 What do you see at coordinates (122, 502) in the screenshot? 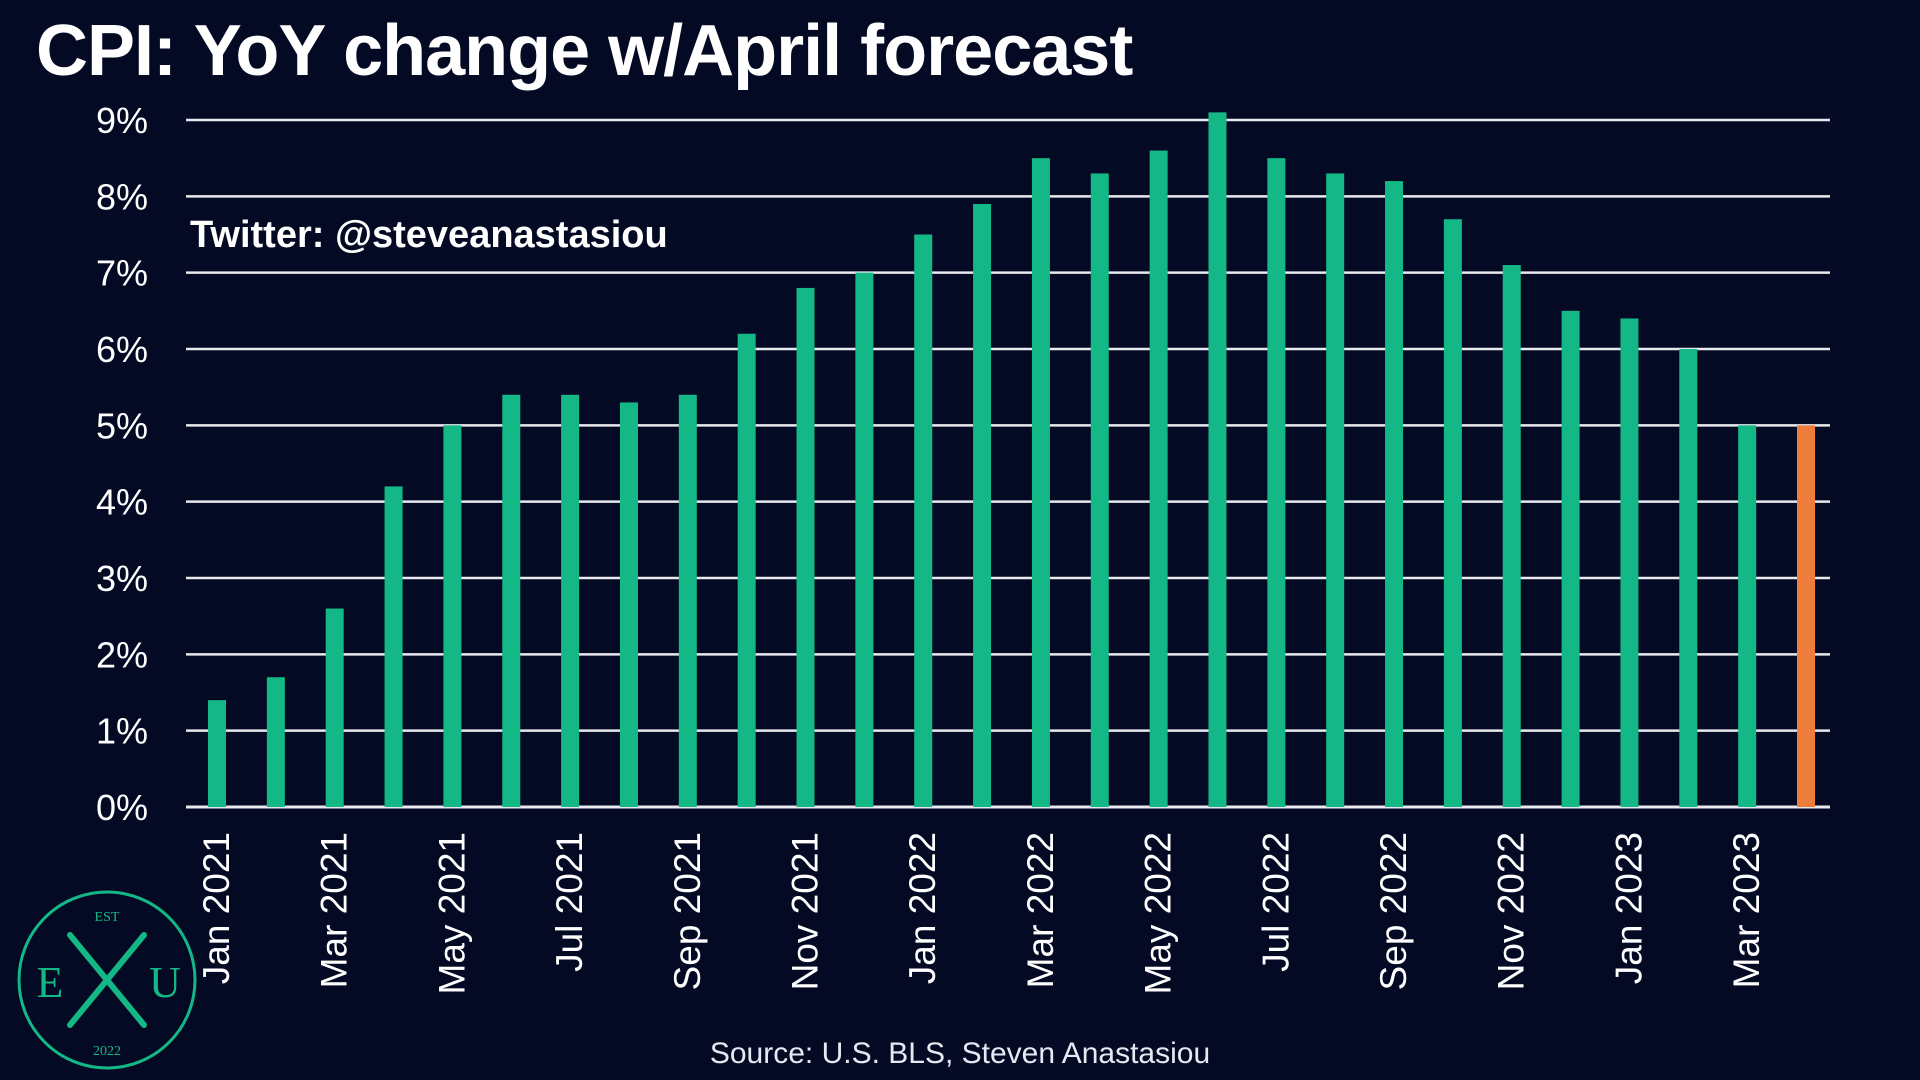
I see `y-tick-label: 4%` at bounding box center [122, 502].